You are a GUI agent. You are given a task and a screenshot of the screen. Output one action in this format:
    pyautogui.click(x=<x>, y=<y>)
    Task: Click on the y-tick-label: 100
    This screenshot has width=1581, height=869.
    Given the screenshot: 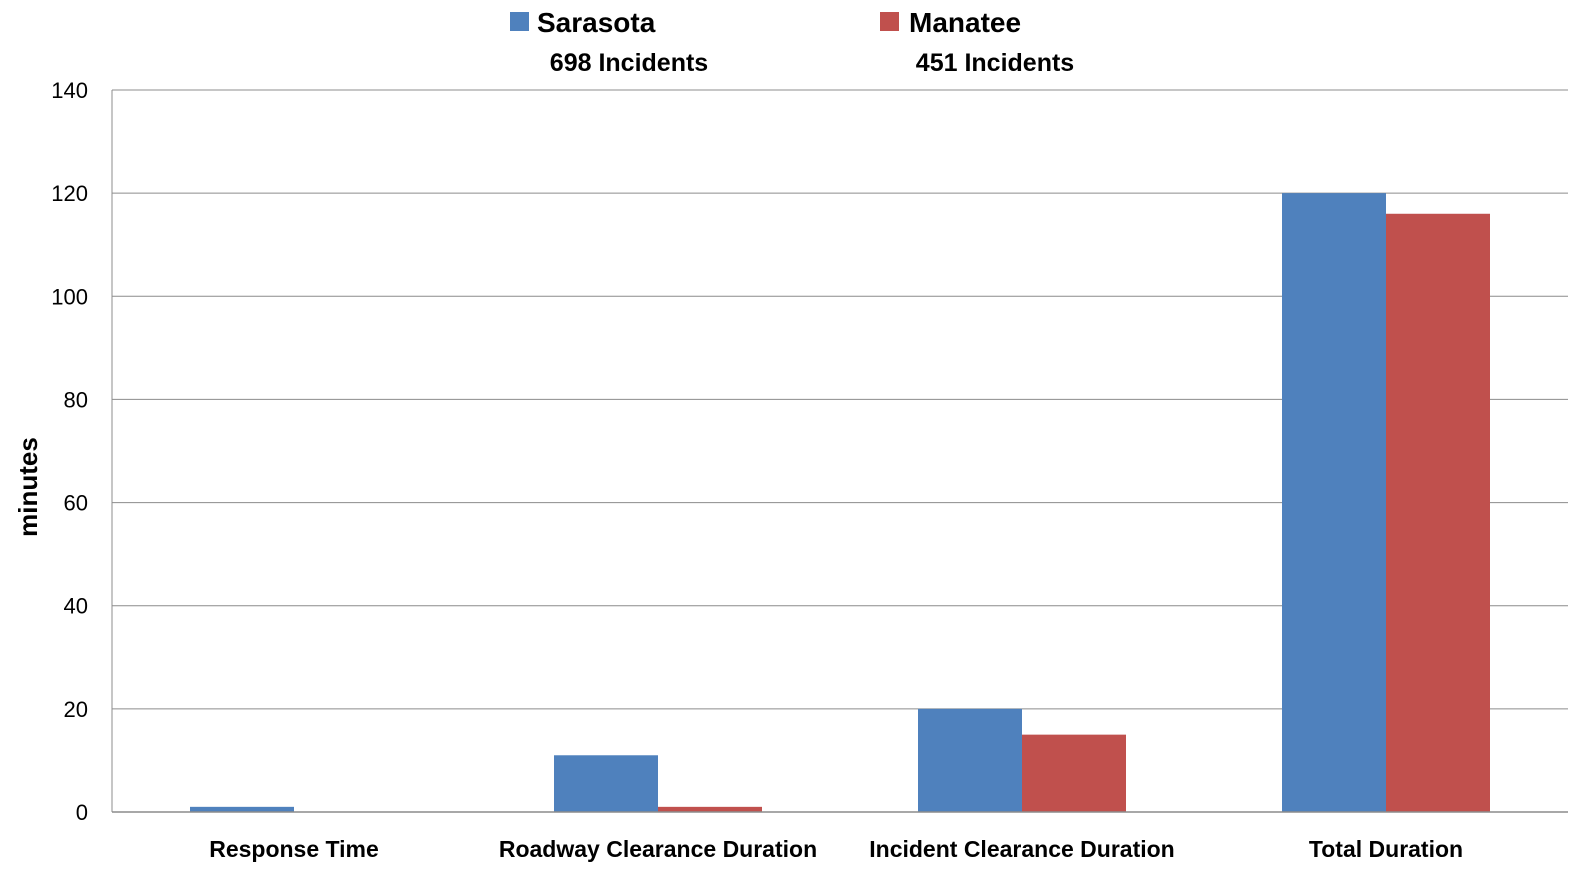 What is the action you would take?
    pyautogui.click(x=69, y=296)
    